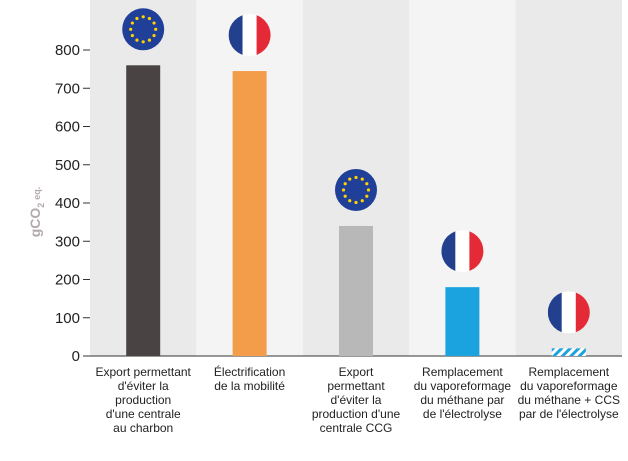  I want to click on y-tick-label: 100, so click(67, 318).